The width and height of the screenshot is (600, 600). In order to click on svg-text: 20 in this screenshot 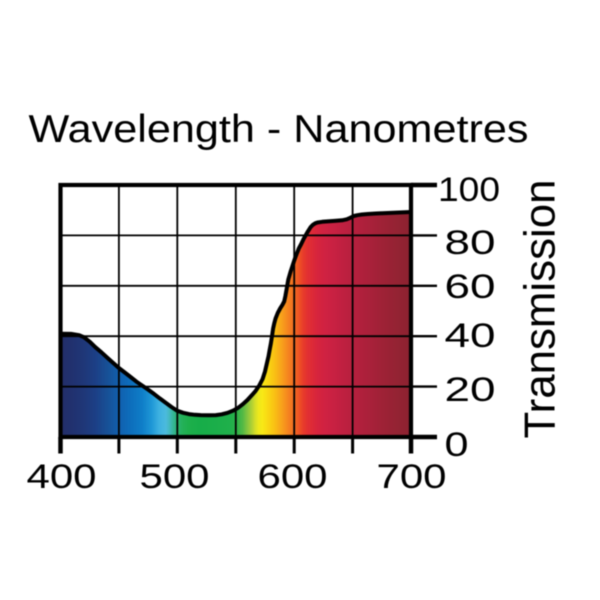, I will do `click(470, 390)`.